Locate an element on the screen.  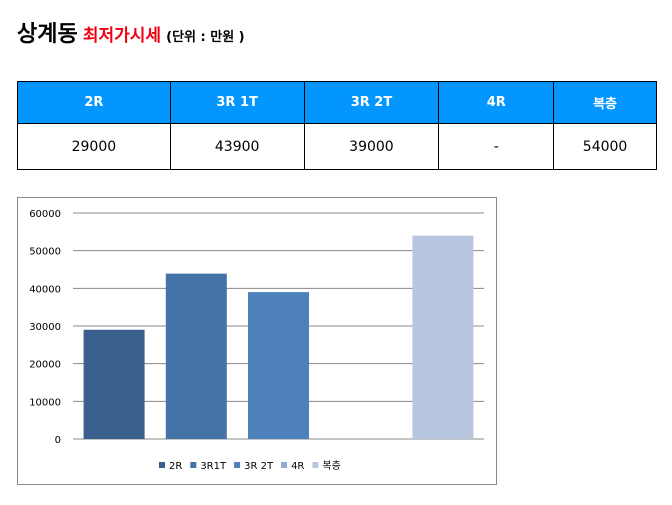
legend-label: 3R 2T is located at coordinates (259, 466).